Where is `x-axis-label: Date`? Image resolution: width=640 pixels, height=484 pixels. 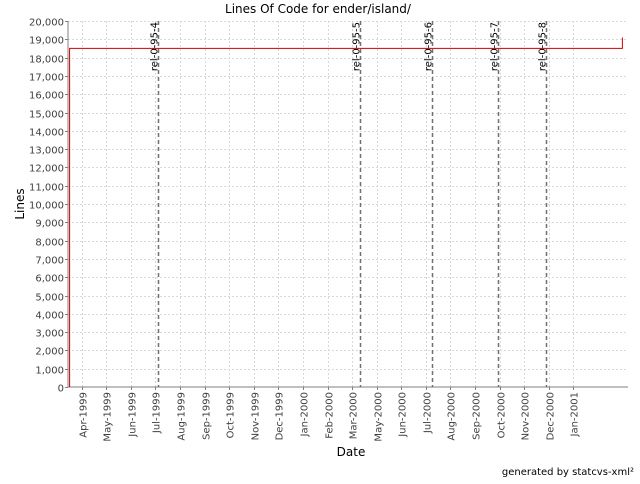
x-axis-label: Date is located at coordinates (351, 452).